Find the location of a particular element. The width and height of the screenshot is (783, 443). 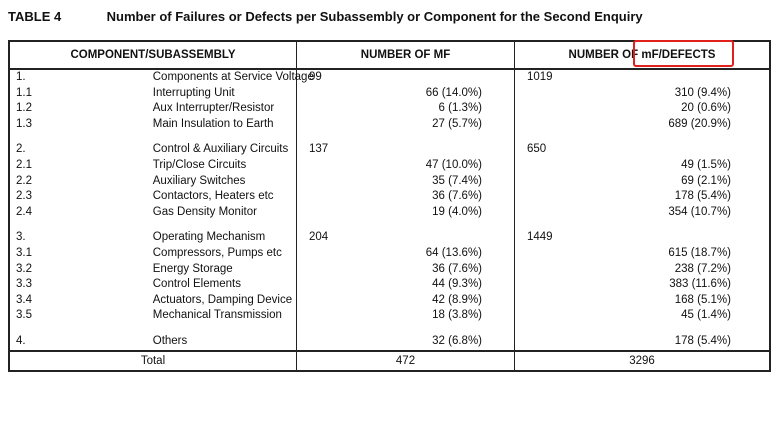

header-component: COMPONENT/SUBASSEMBLY is located at coordinates (153, 55).